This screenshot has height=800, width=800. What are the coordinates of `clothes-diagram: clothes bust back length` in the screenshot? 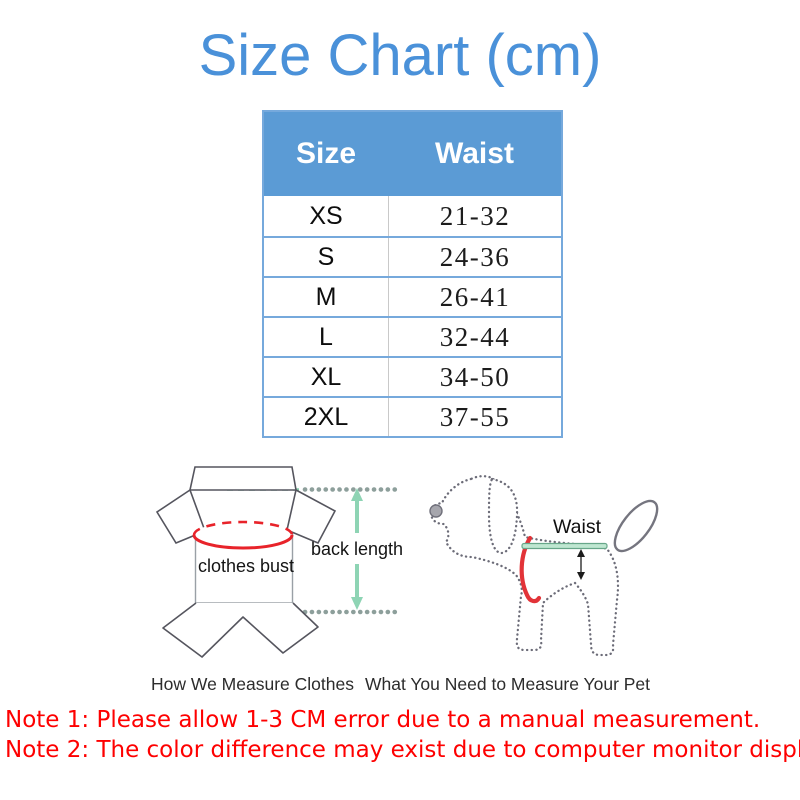 It's located at (279, 562).